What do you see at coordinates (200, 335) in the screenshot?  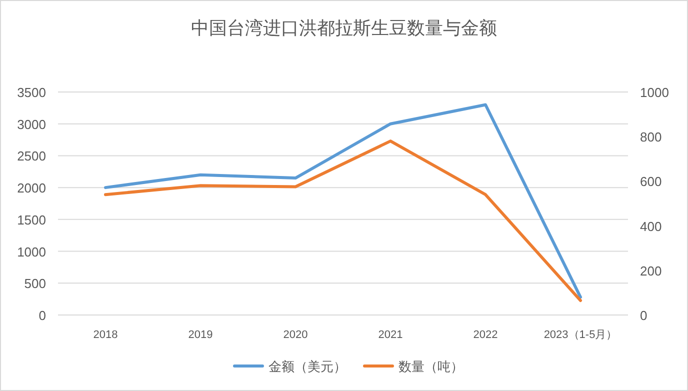 I see `x-tick-label: 2019` at bounding box center [200, 335].